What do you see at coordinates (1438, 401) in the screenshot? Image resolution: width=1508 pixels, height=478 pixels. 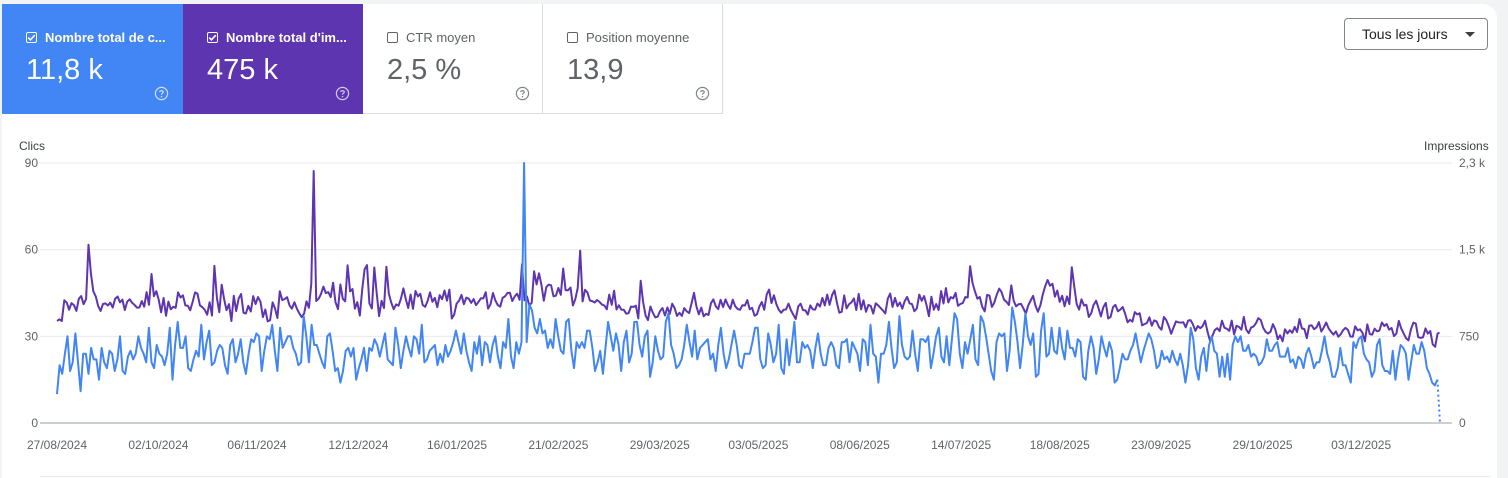 I see `clicks-partial-segment` at bounding box center [1438, 401].